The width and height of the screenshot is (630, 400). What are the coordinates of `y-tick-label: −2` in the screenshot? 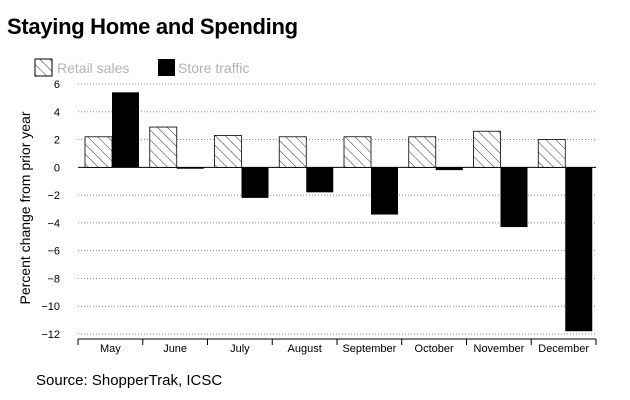 It's located at (53, 196).